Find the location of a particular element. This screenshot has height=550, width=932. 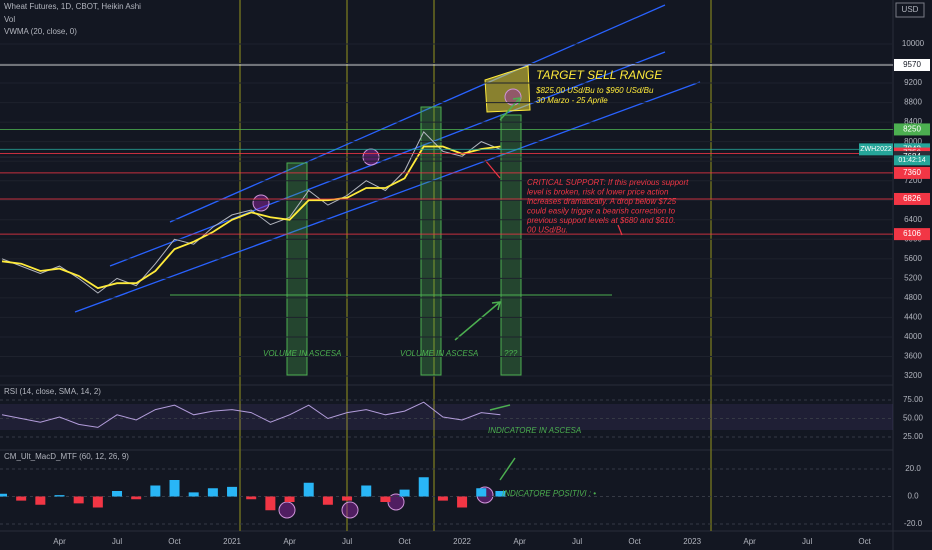

price-tag-label: 9570 is located at coordinates (912, 64).